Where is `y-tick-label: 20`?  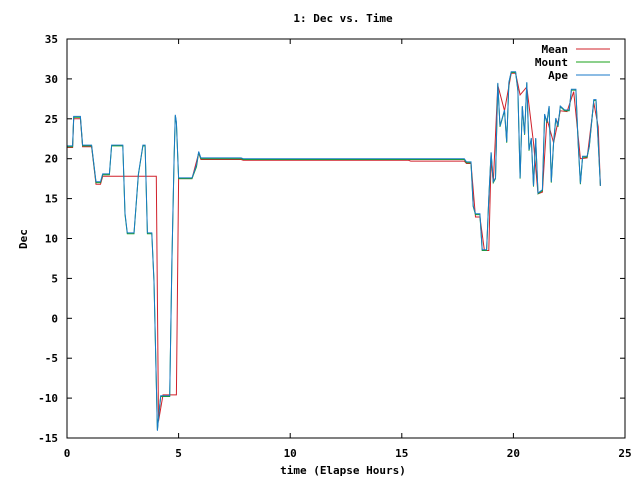 y-tick-label: 20 is located at coordinates (51, 159).